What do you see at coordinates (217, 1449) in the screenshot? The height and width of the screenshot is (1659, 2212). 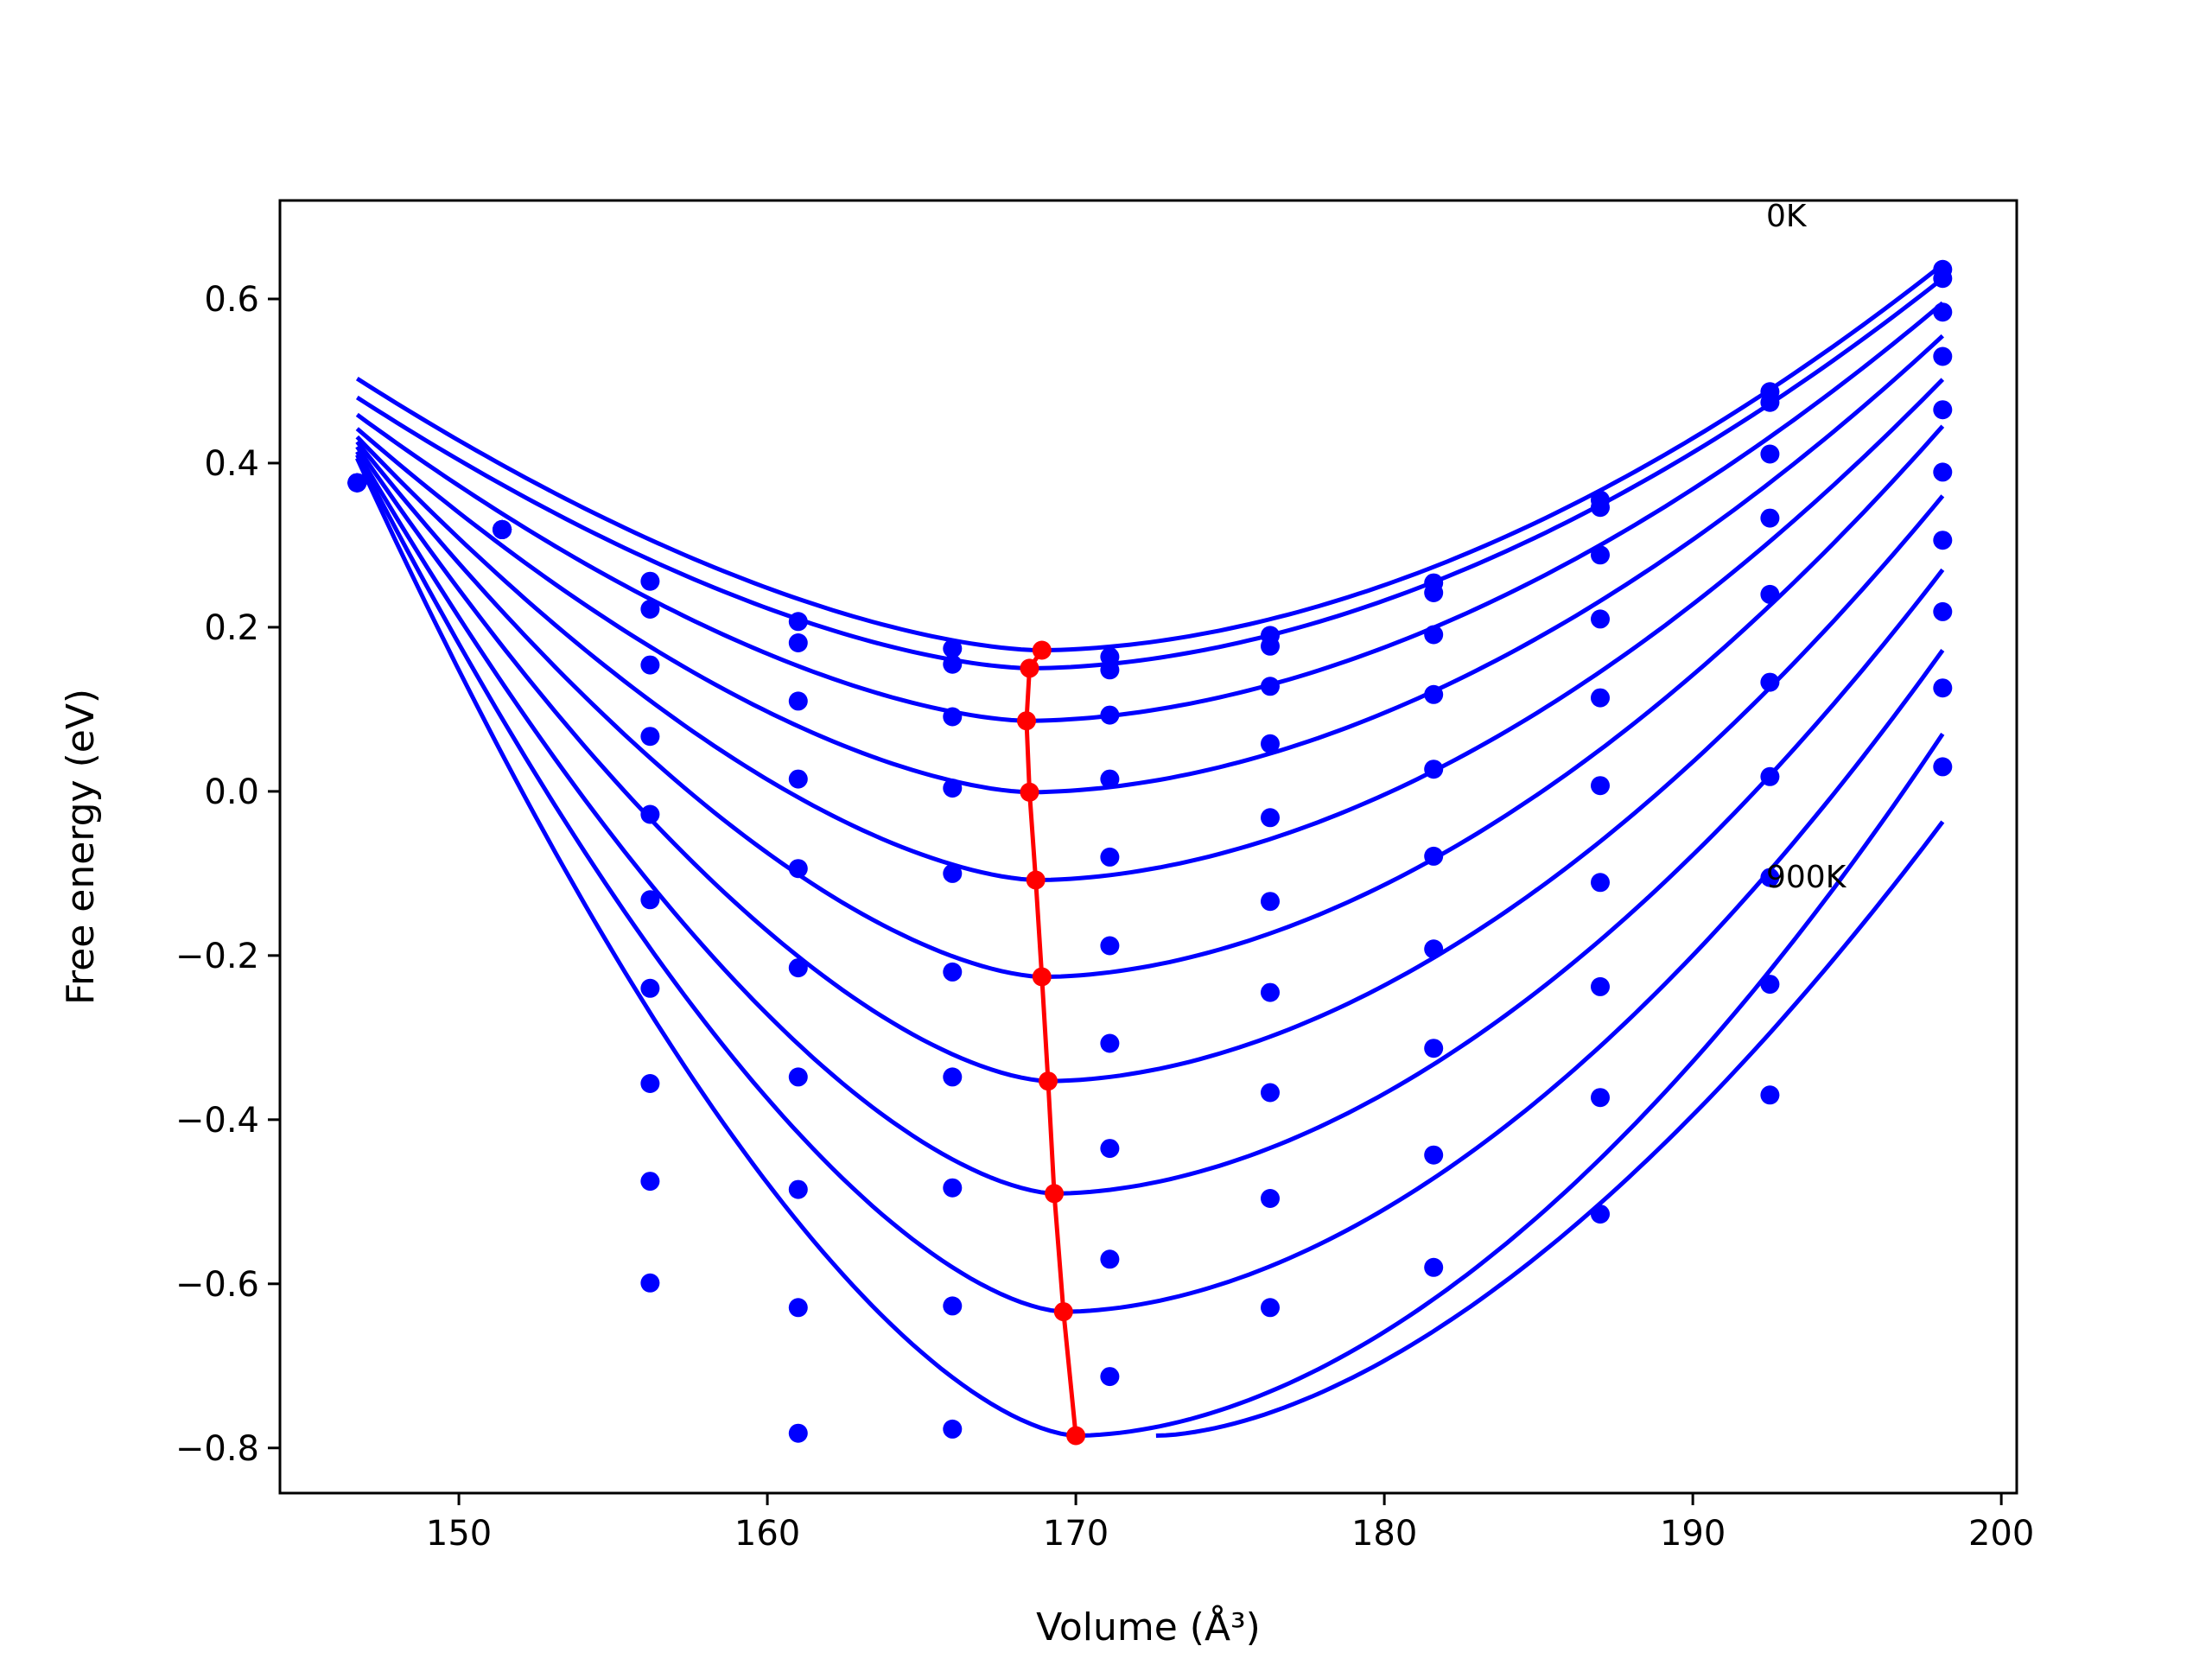 I see `y-tick-label-7: −0.8` at bounding box center [217, 1449].